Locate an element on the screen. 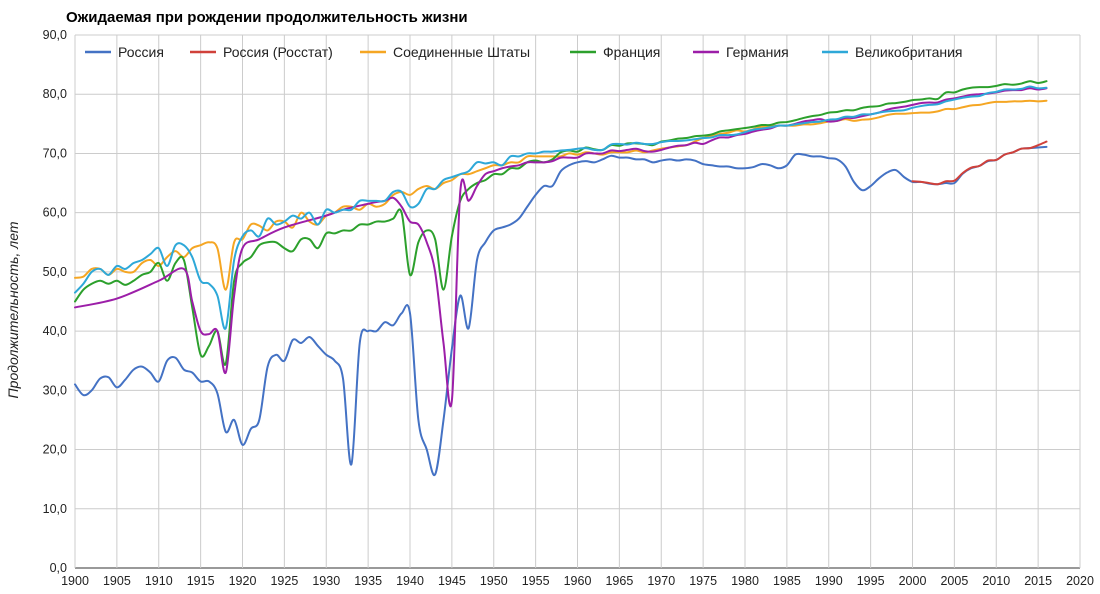  legend-label-1: Россия (Росстат) is located at coordinates (278, 52).